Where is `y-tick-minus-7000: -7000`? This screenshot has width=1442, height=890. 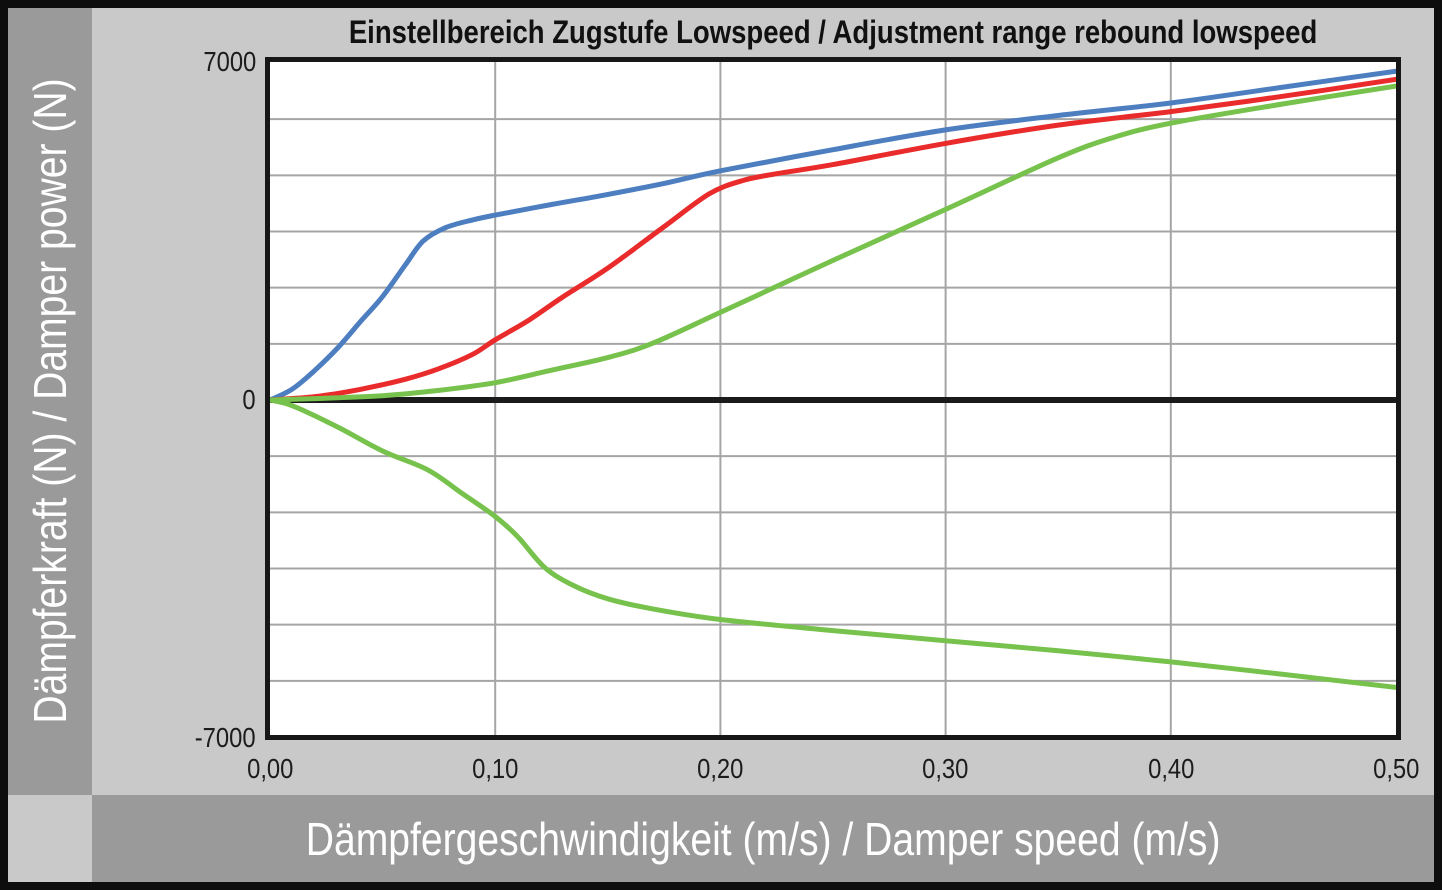 y-tick-minus-7000: -7000 is located at coordinates (225, 737).